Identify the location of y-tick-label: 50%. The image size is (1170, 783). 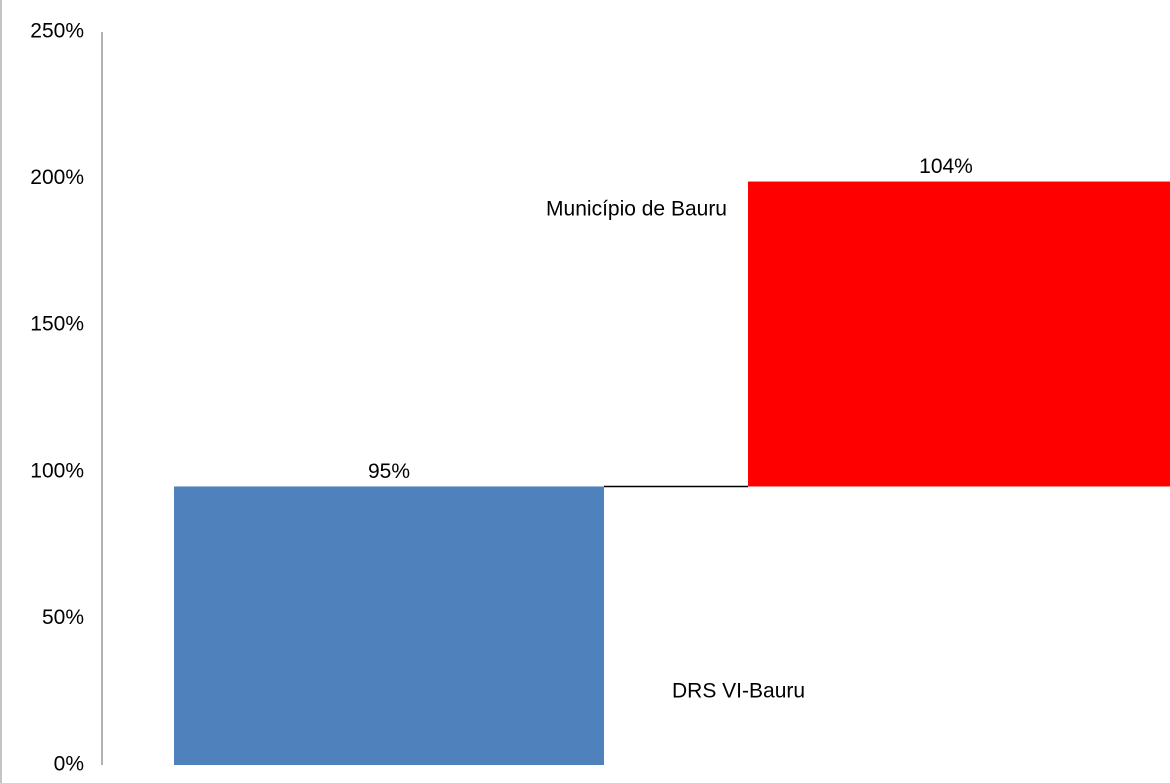
(63, 617).